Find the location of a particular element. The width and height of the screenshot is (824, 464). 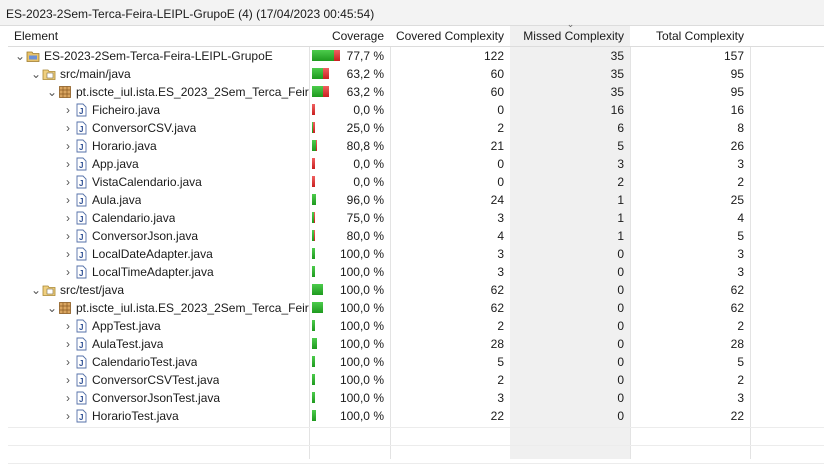

coverage-value: 75,0 % is located at coordinates (365, 218).